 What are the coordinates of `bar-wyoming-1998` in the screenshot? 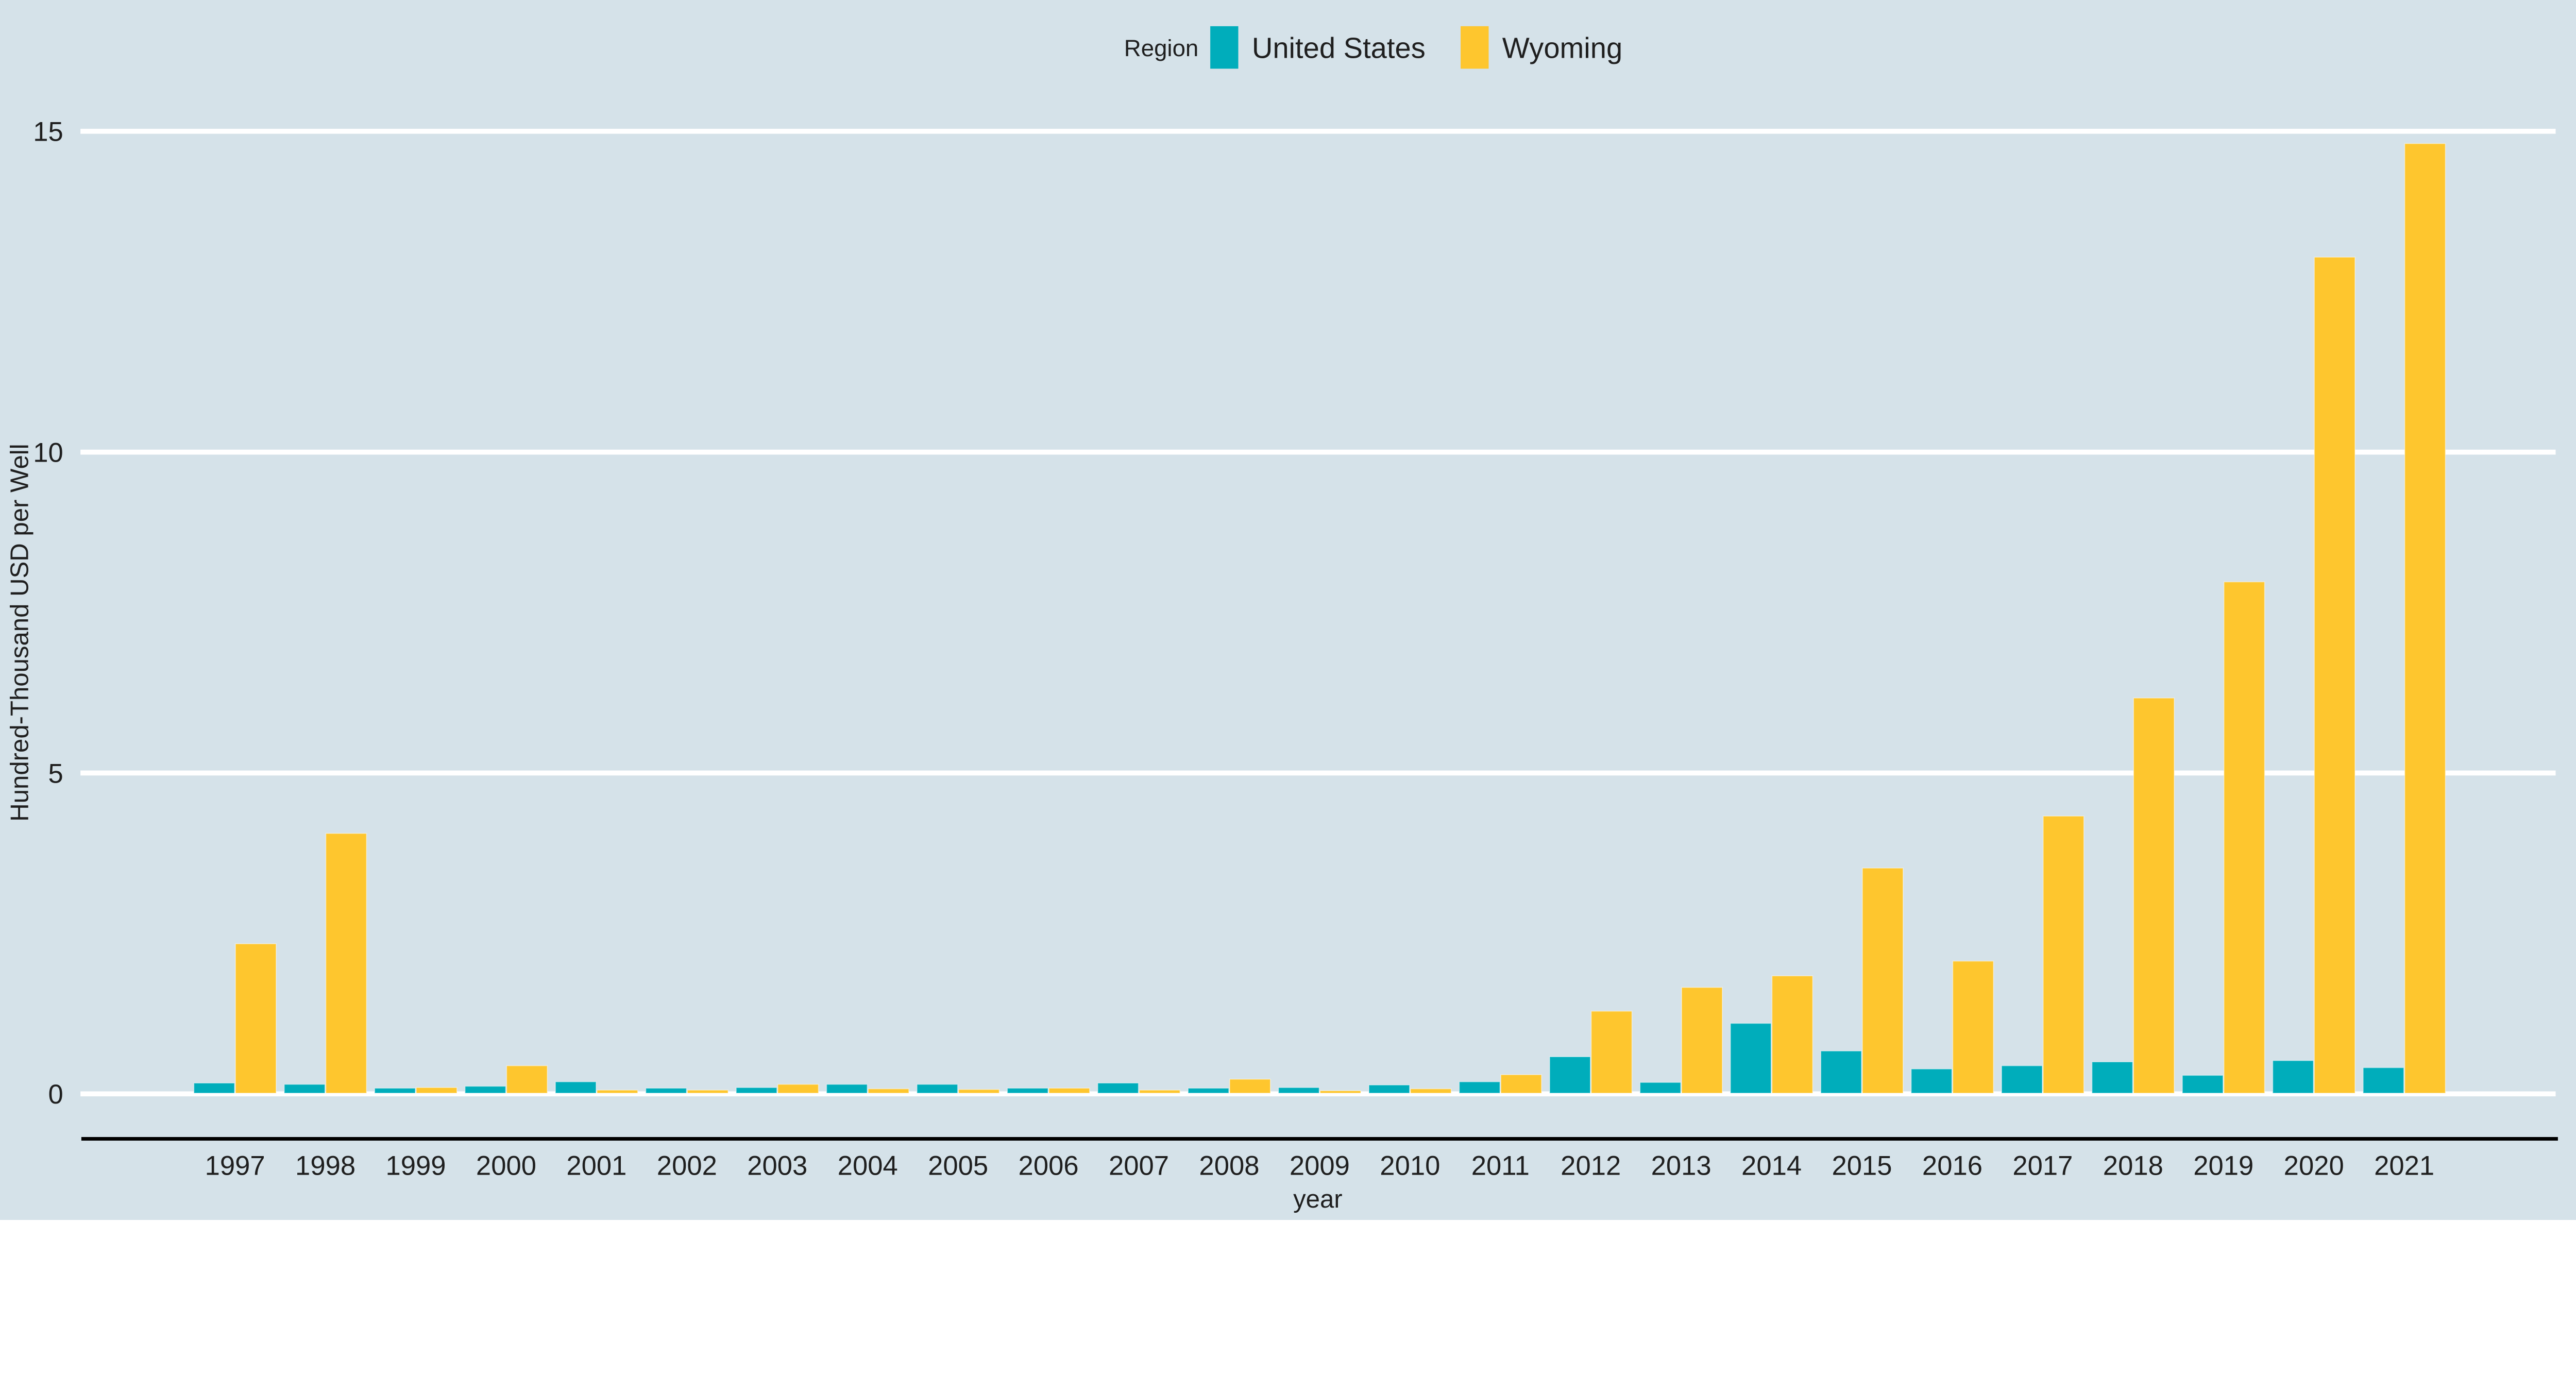 It's located at (346, 963).